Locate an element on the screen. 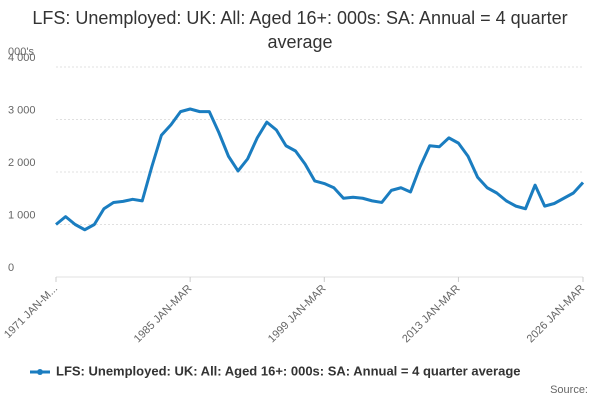  y-axis-label: 000's is located at coordinates (21, 52).